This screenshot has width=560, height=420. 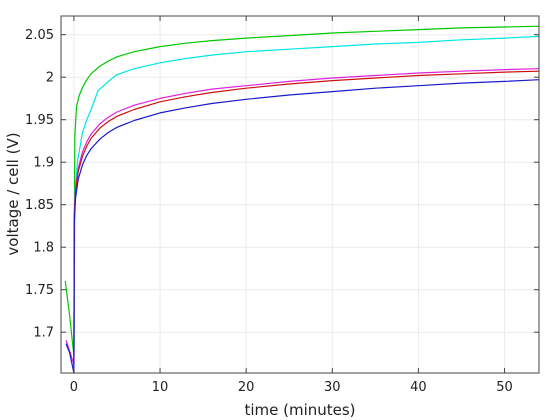 I want to click on y-tick-label: 1.7, so click(x=43, y=333).